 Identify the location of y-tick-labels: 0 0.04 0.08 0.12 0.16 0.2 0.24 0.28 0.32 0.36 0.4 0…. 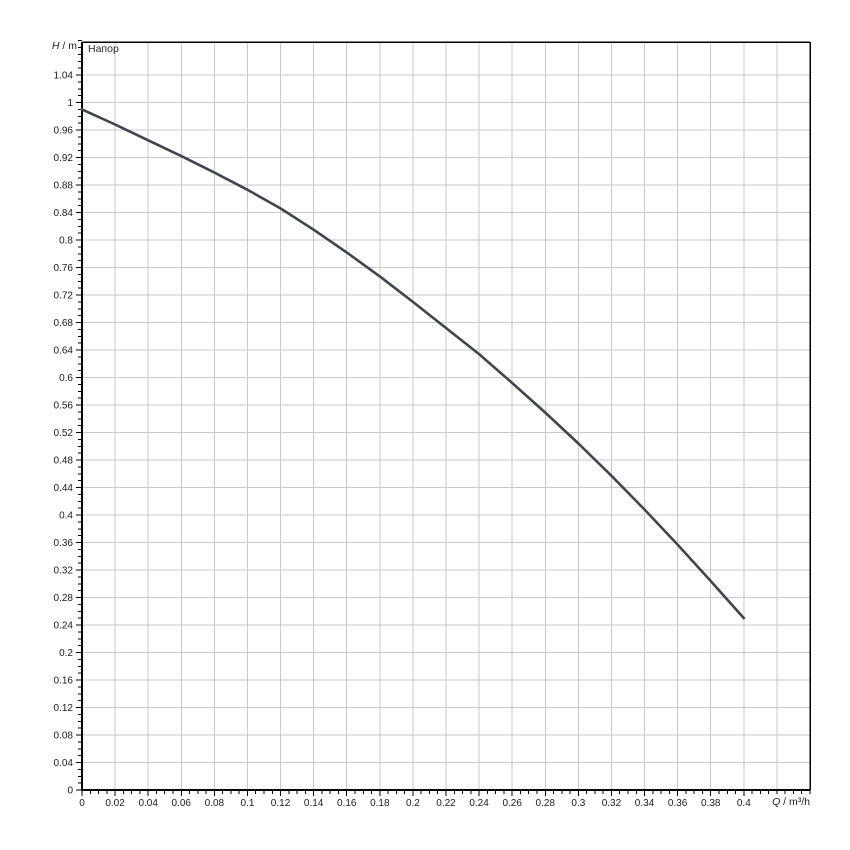
(64, 434).